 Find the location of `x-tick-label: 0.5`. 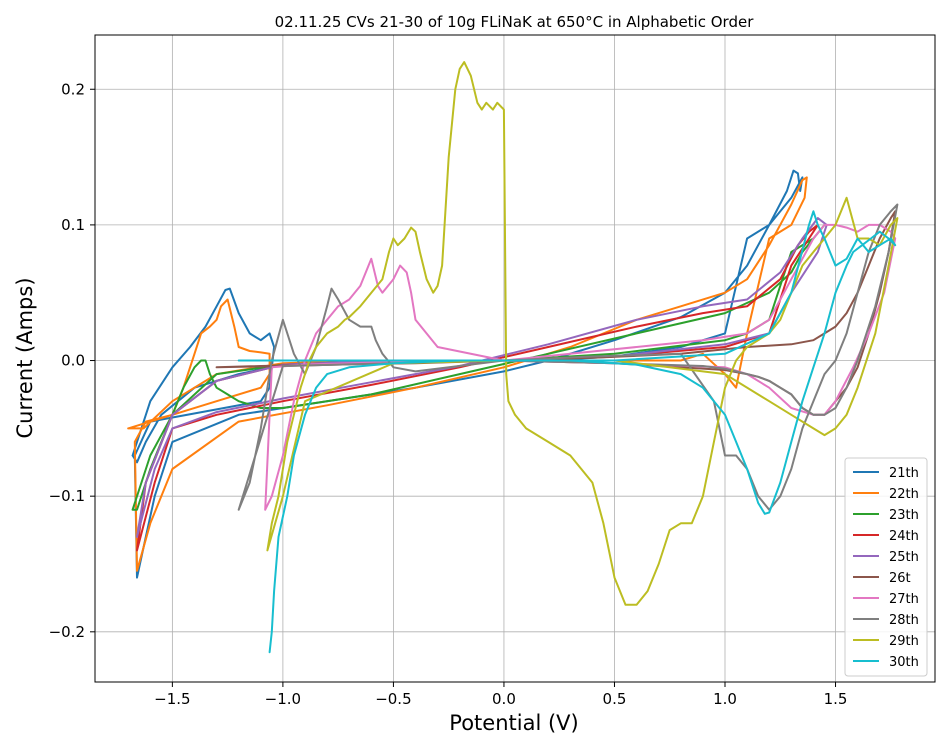

x-tick-label: 0.5 is located at coordinates (615, 699).